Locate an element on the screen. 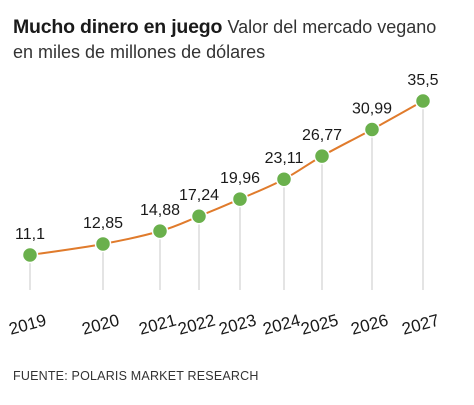  x-tick-label-2021: 2021 is located at coordinates (157, 325).